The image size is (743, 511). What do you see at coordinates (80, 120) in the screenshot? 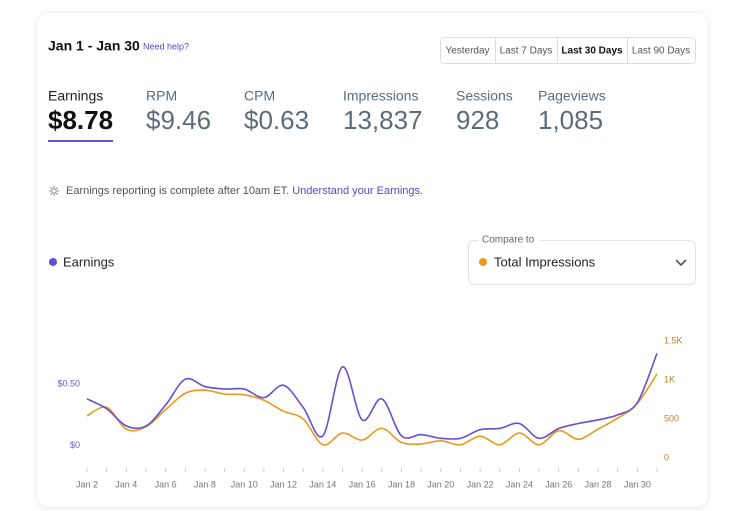
I see `metric-value: $8.78` at bounding box center [80, 120].